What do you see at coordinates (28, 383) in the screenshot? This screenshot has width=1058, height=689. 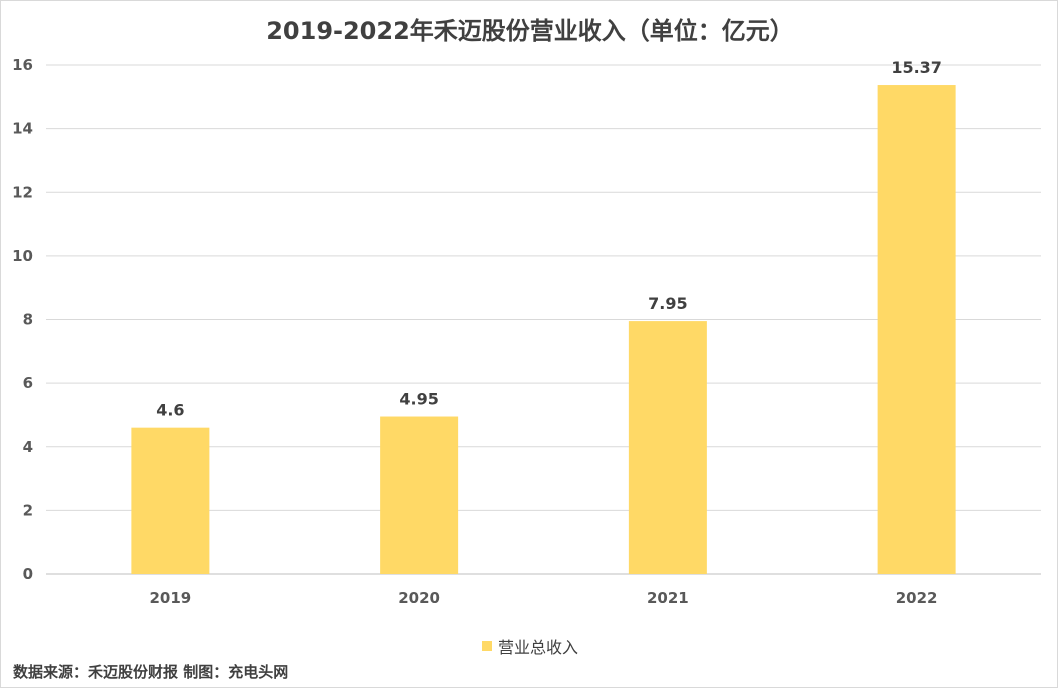 I see `y-tick-label: 6` at bounding box center [28, 383].